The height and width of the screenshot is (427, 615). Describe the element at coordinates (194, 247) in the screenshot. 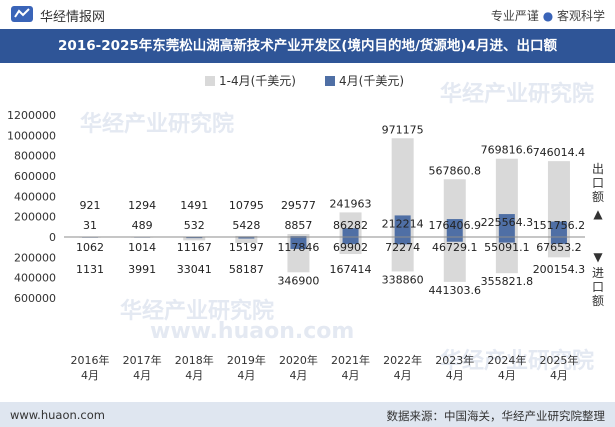

I see `label-month-import: 11167` at that location.